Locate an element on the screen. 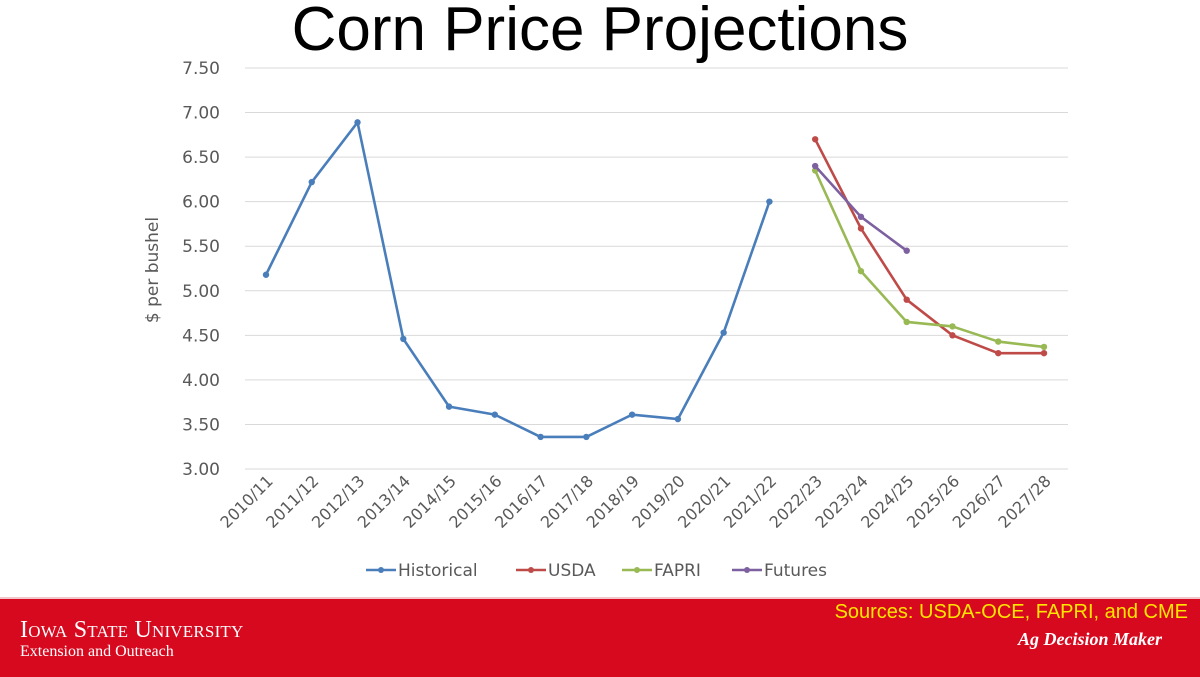 Image resolution: width=1200 pixels, height=677 pixels. y-axis-label: $ per bushel is located at coordinates (153, 270).